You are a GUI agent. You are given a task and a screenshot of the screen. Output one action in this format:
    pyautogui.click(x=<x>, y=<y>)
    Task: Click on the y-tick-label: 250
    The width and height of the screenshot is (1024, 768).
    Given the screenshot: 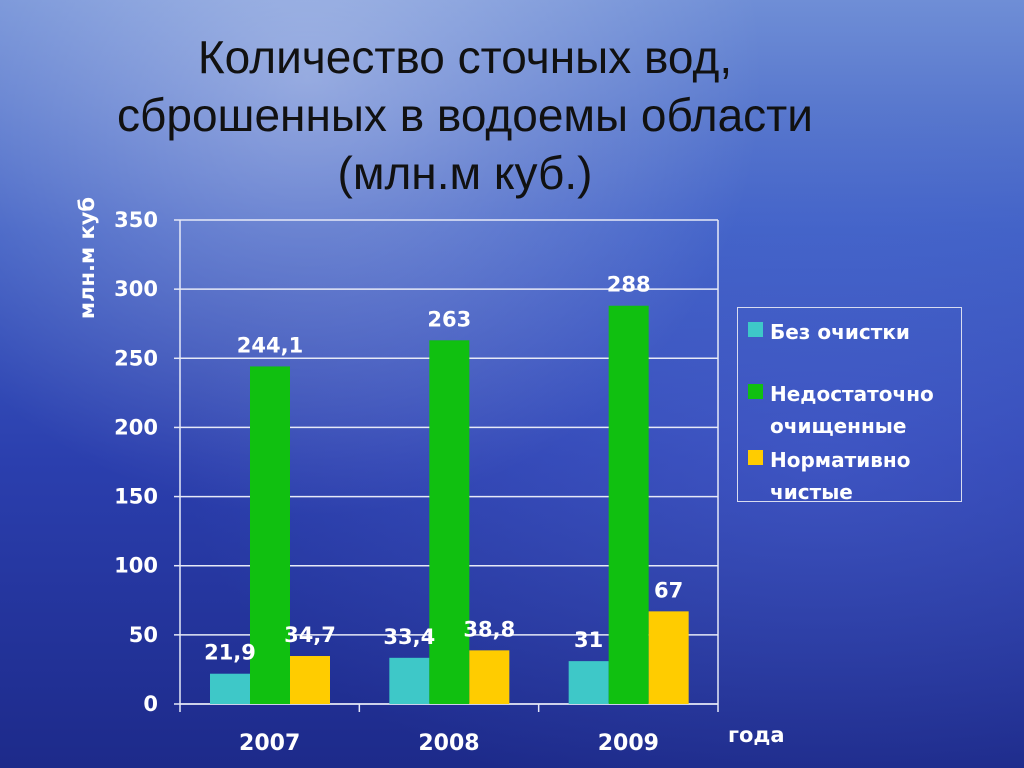 What is the action you would take?
    pyautogui.click(x=136, y=358)
    